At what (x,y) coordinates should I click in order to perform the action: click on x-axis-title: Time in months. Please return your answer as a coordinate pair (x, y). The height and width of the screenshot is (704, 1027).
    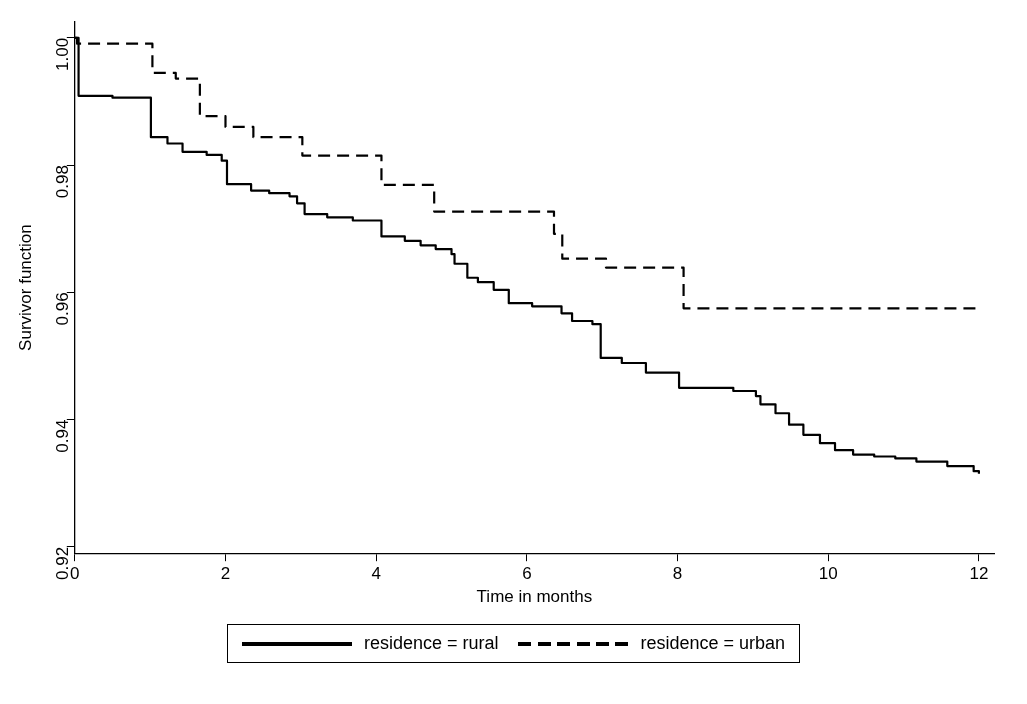
    Looking at the image, I should click on (534, 597).